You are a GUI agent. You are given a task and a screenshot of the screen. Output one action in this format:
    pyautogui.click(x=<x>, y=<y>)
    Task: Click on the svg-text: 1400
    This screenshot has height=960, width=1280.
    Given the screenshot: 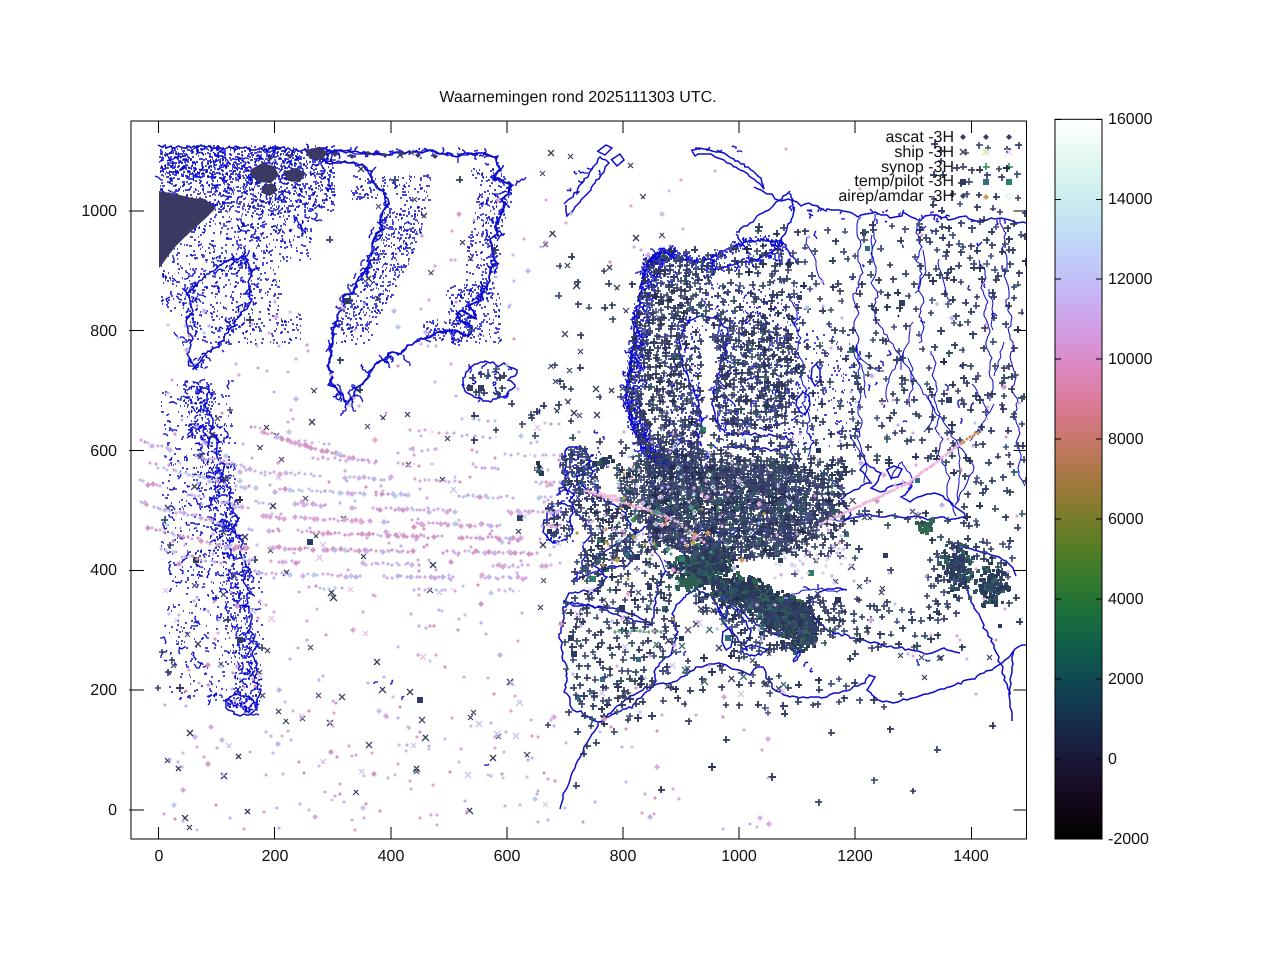 What is the action you would take?
    pyautogui.click(x=971, y=856)
    